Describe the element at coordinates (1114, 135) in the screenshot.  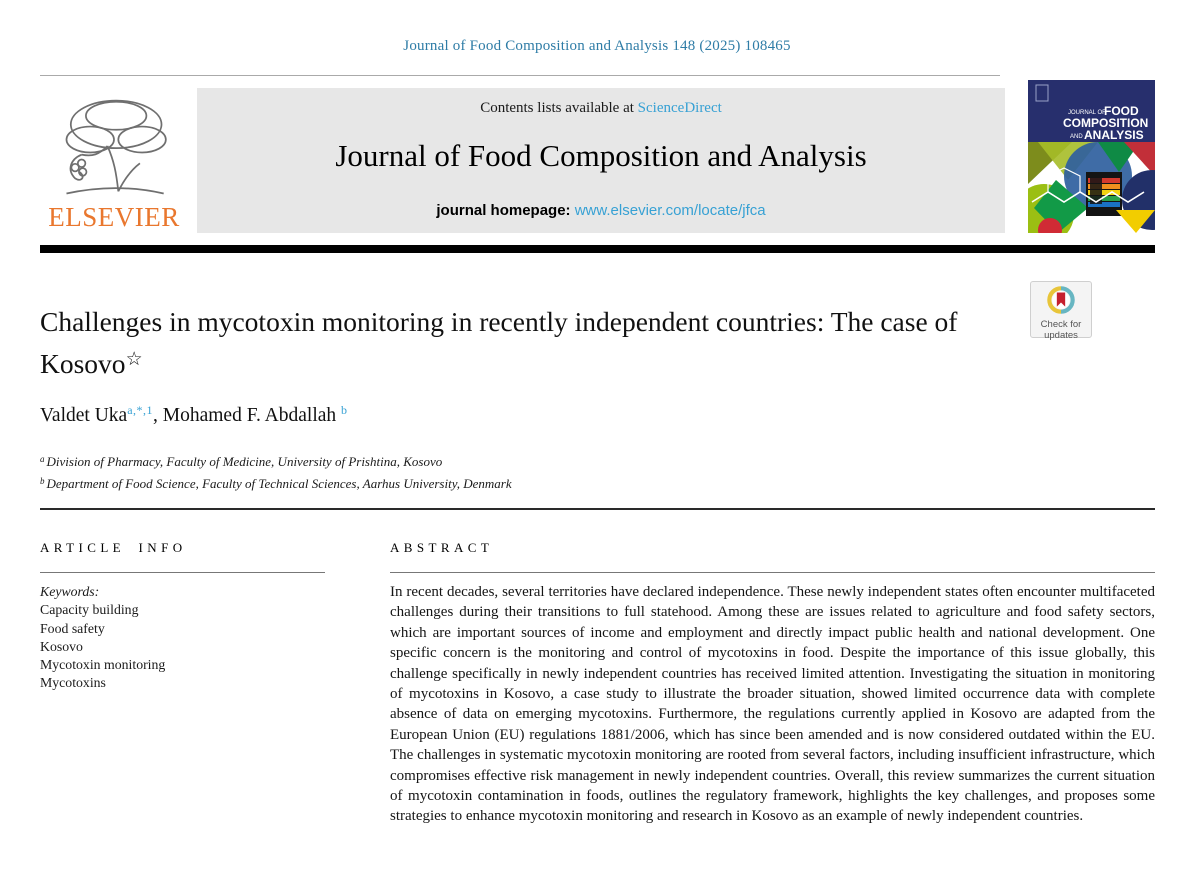
I see `svg-text: ANALYSIS` at that location.